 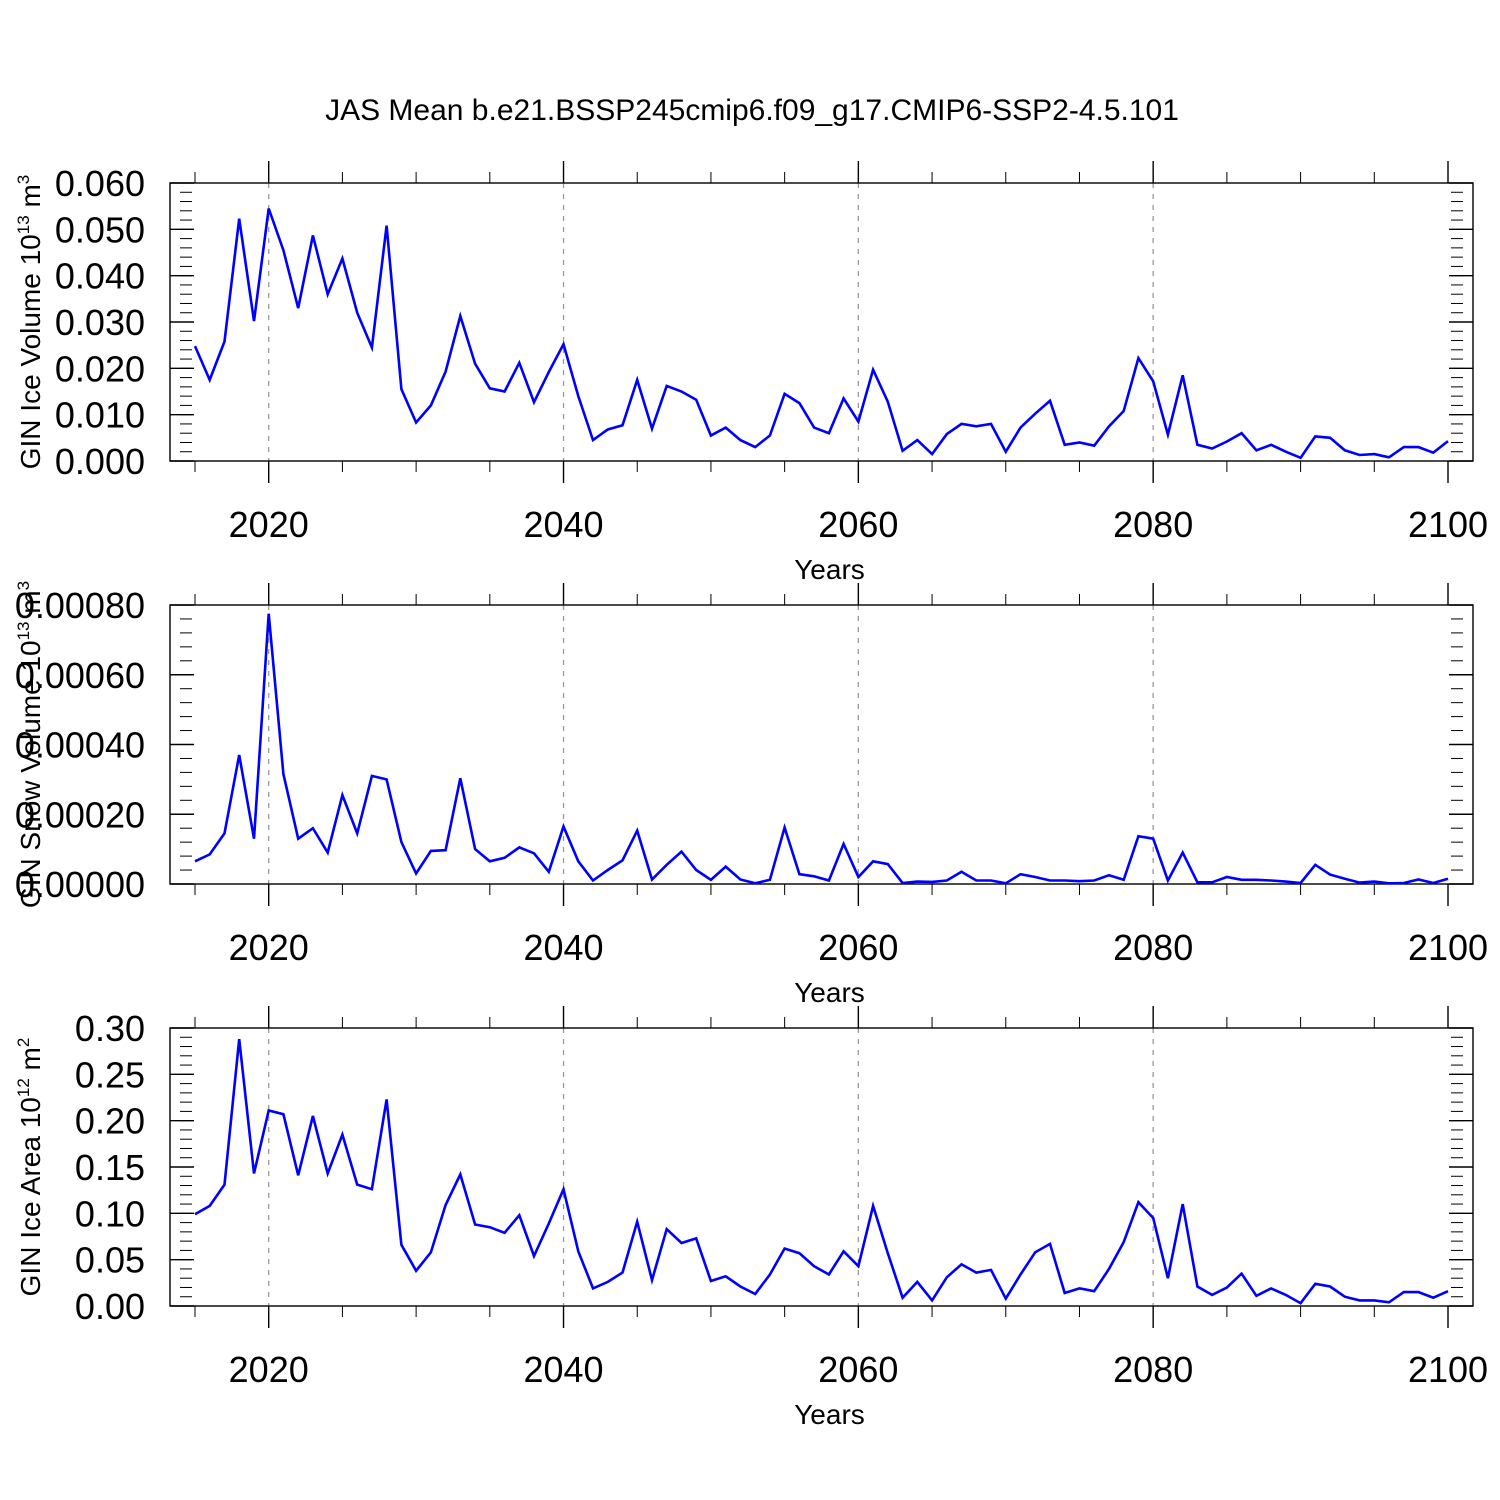 I want to click on y-tick-label: 0.20, so click(x=110, y=1121).